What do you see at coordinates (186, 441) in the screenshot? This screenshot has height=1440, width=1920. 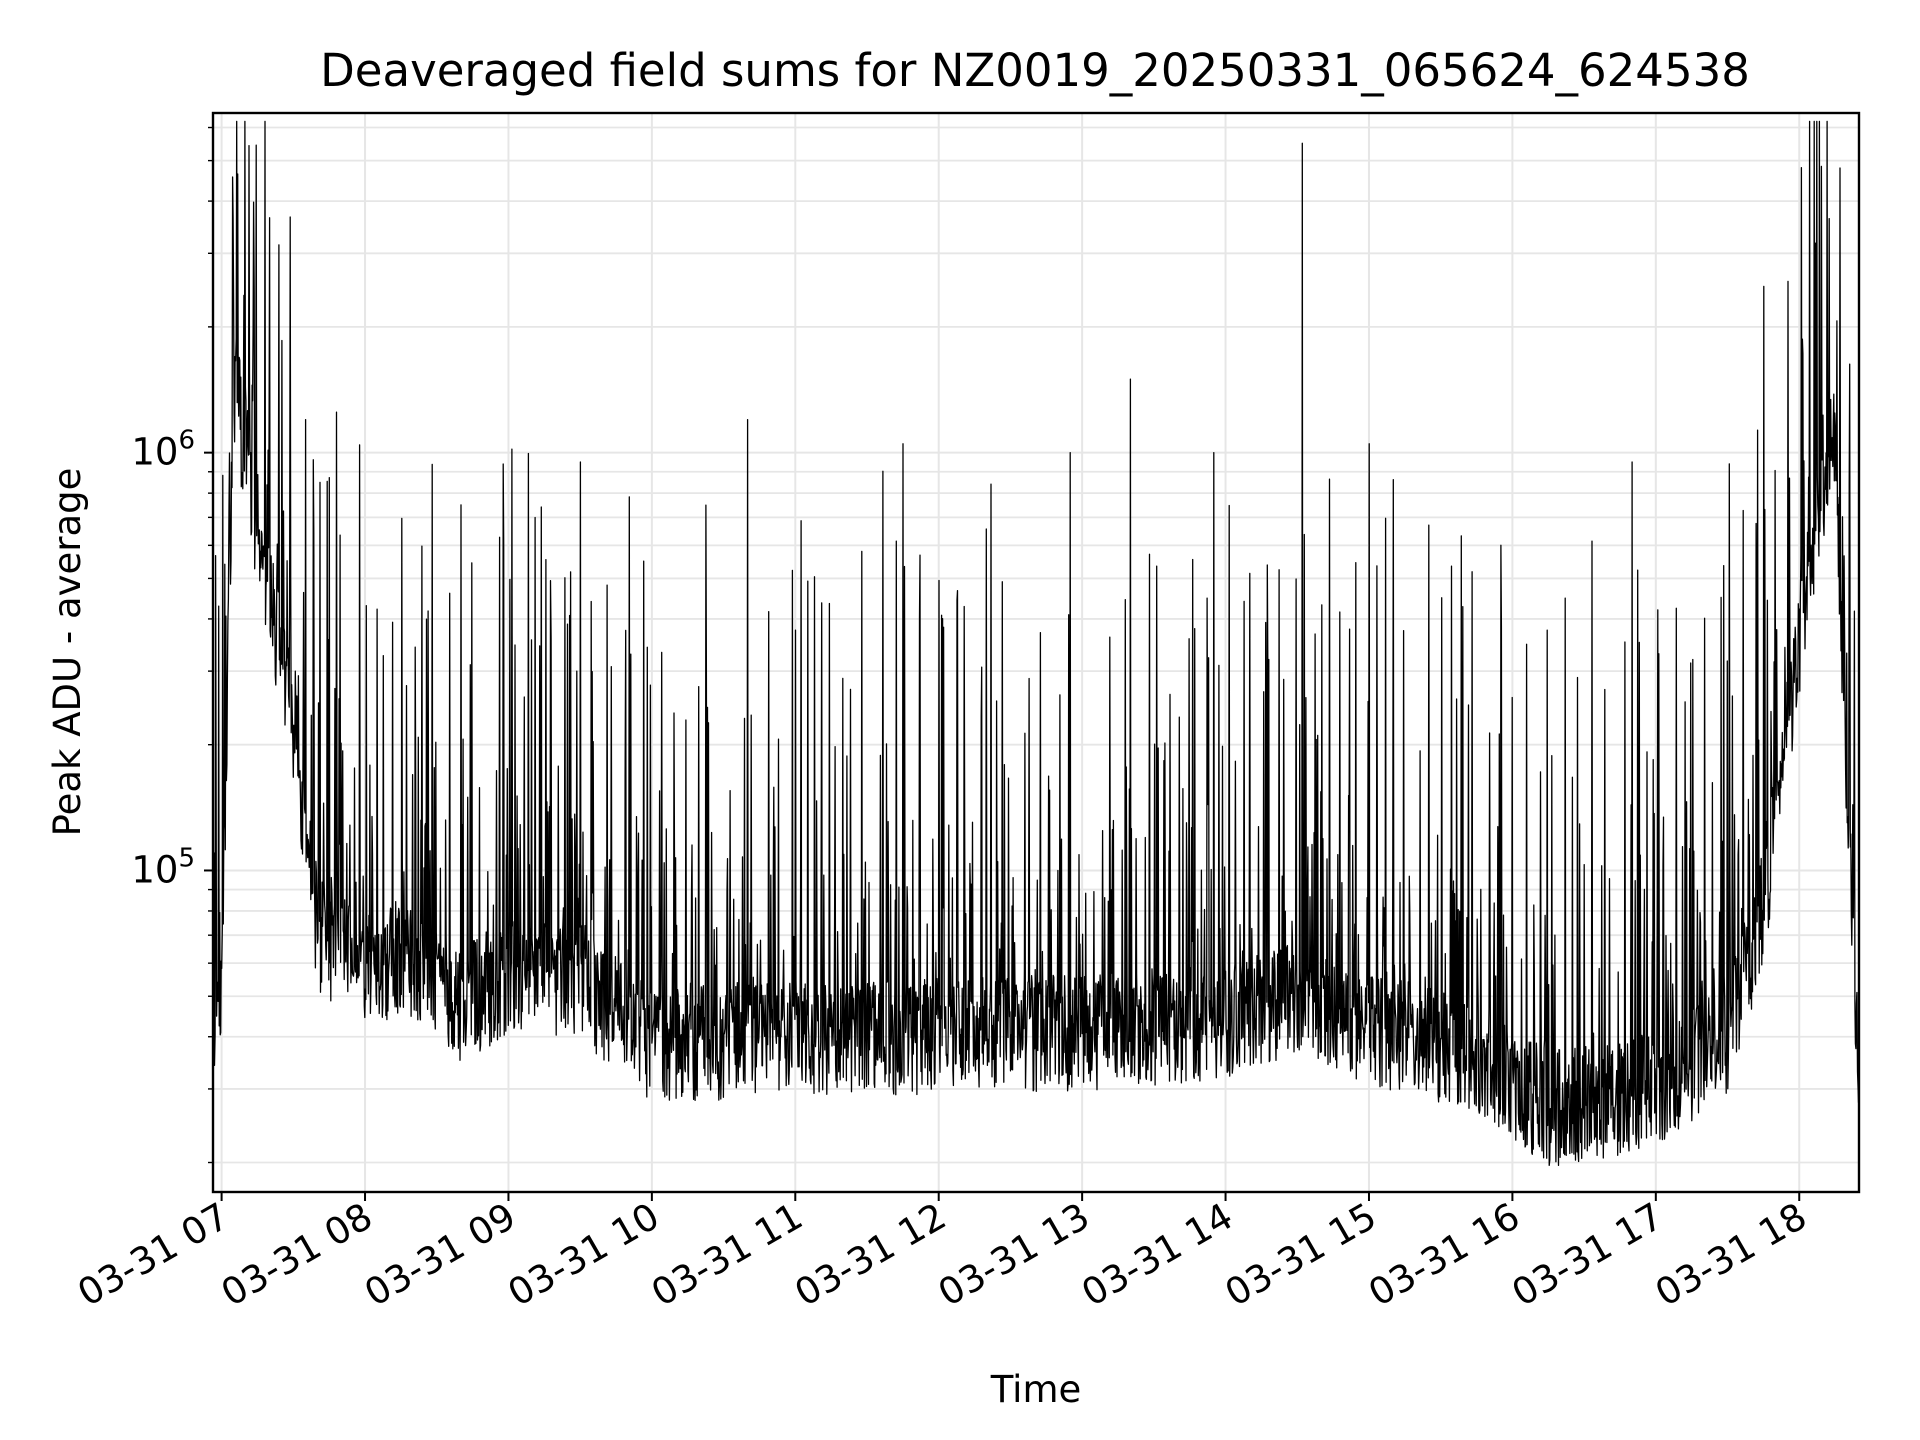 I see `y-tick-exponent: 6` at bounding box center [186, 441].